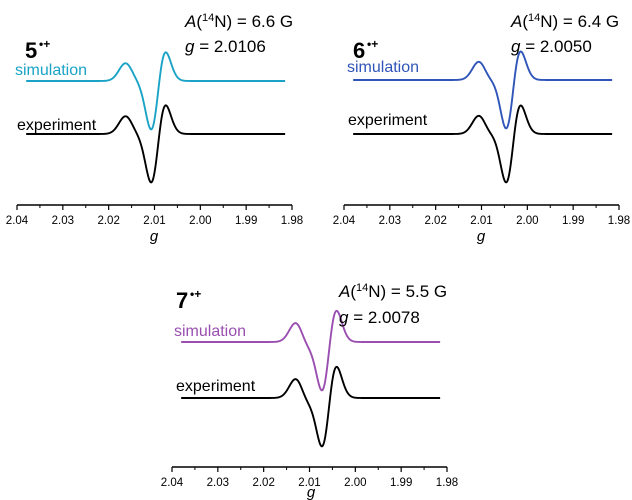 This screenshot has width=632, height=500. What do you see at coordinates (579, 21) in the screenshot?
I see `coupling-value: N) = 6.4 G` at bounding box center [579, 21].